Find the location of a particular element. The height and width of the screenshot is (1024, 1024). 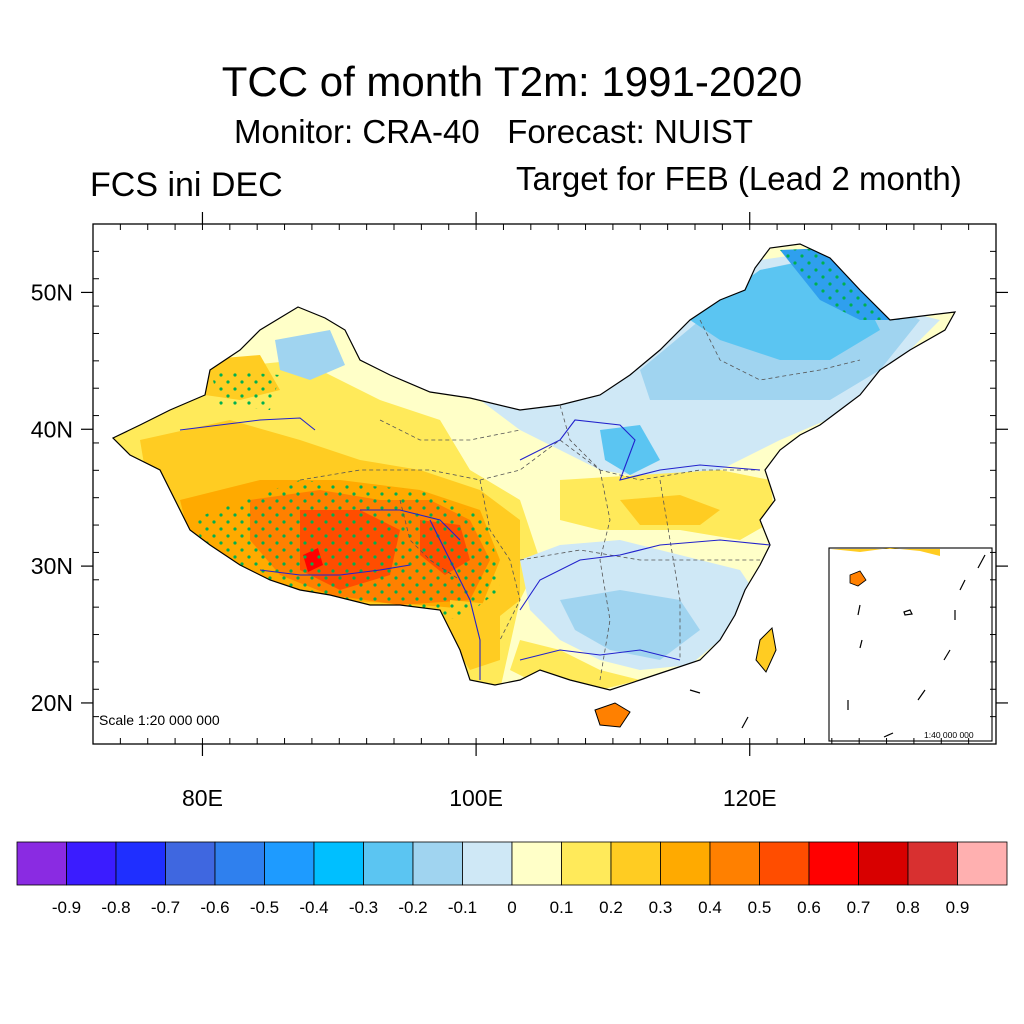

init-label: FCS ini DEC is located at coordinates (186, 185).